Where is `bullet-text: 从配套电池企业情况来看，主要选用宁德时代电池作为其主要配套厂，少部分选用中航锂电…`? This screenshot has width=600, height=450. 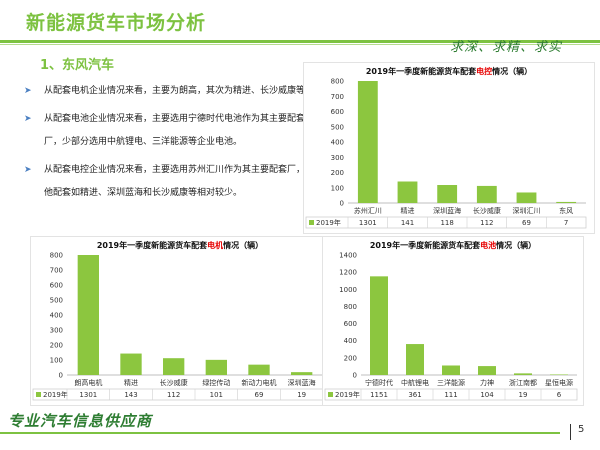 bullet-text: 从配套电池企业情况来看，主要选用宁德时代电池作为其主要配套厂，少部分选用中航锂电… is located at coordinates (175, 130).